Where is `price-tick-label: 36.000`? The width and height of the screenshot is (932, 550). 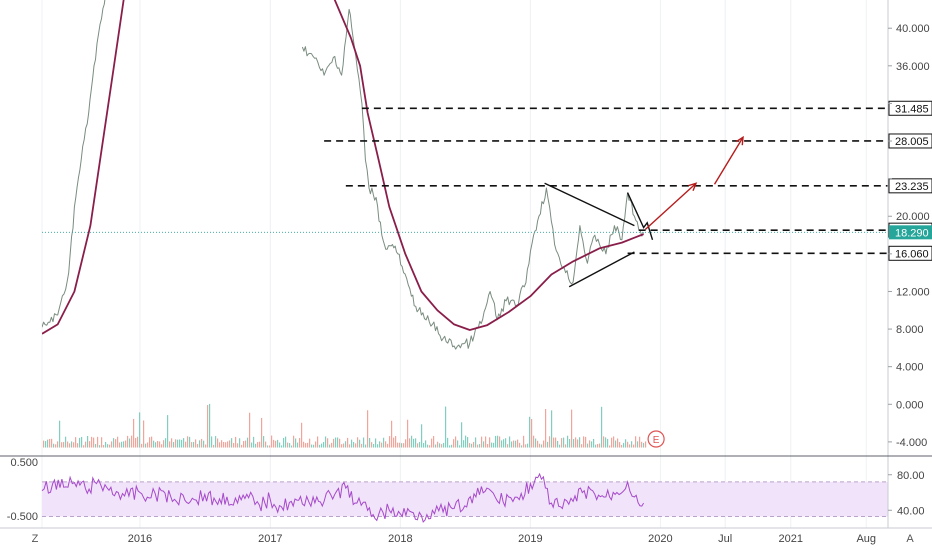
price-tick-label: 36.000 is located at coordinates (913, 67).